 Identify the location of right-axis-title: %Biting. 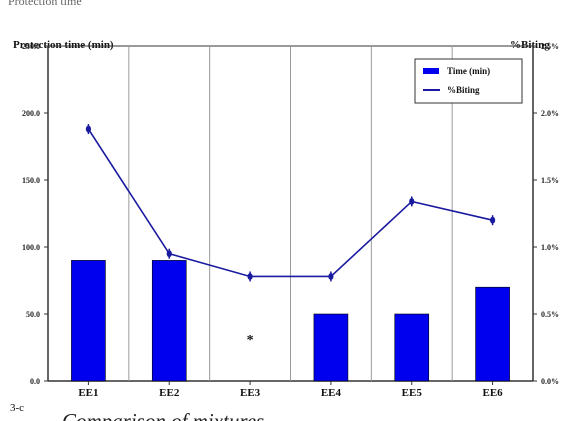
(530, 45).